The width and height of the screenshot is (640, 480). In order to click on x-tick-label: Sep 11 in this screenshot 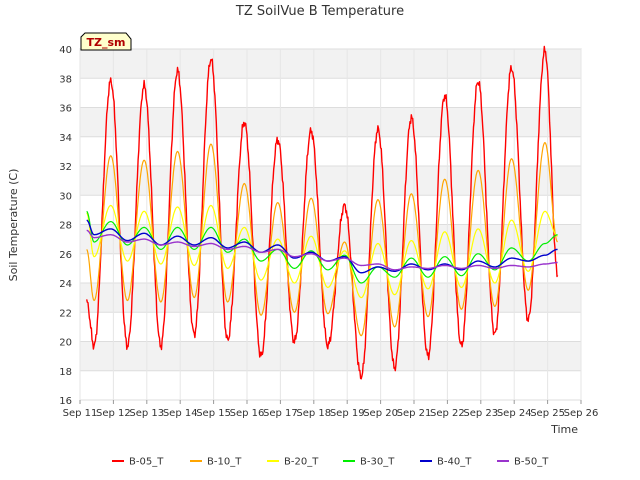, I will do `click(80, 413)`.